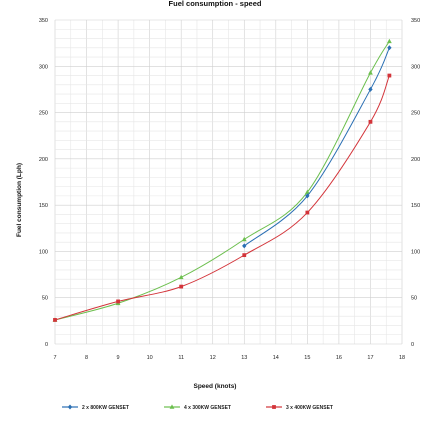 This screenshot has width=430, height=430. What do you see at coordinates (105, 408) in the screenshot?
I see `legend-label: 2 x 800KW GENSET` at bounding box center [105, 408].